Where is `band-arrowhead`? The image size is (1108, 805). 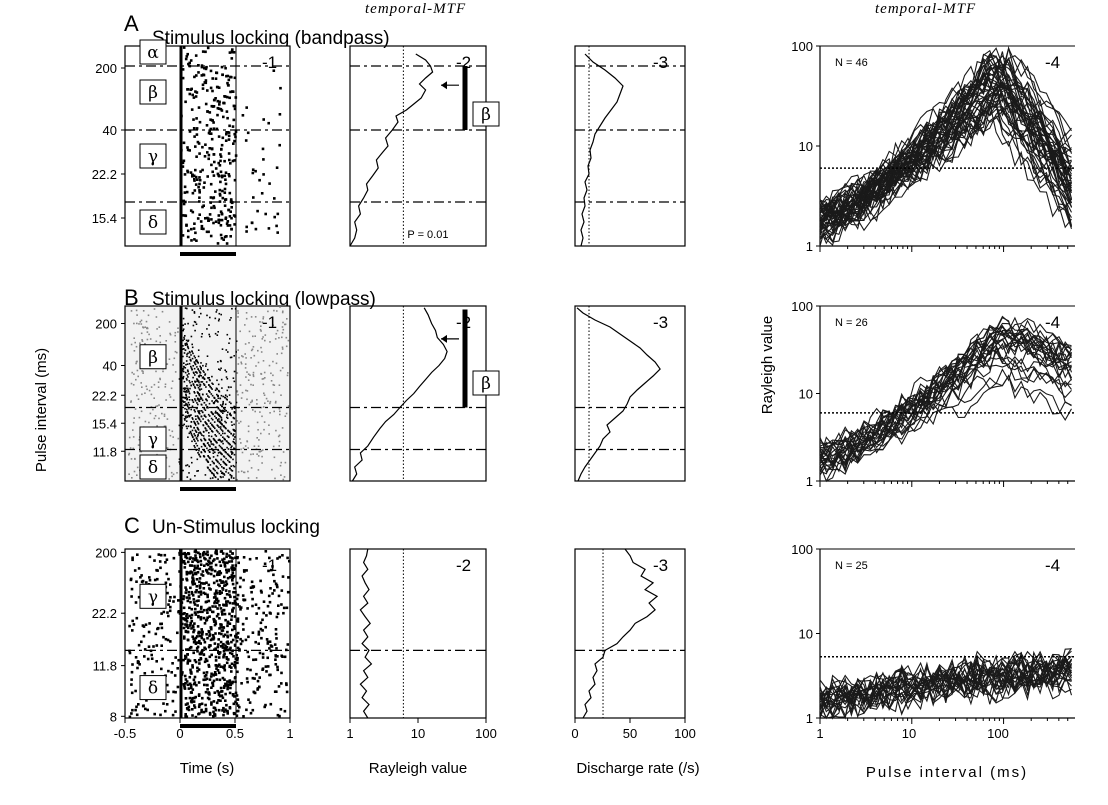
band-arrowhead is located at coordinates (444, 338).